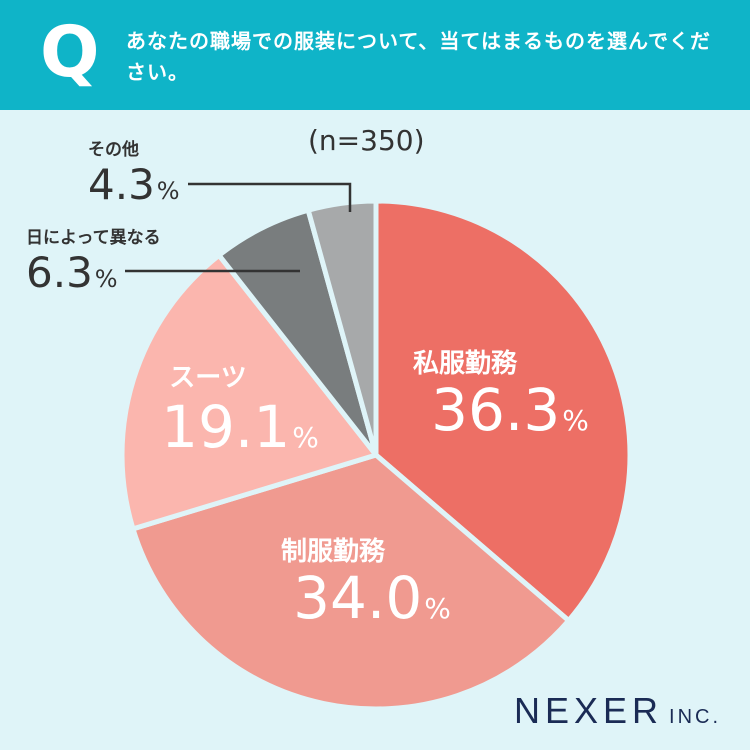 Image resolution: width=750 pixels, height=750 pixels. What do you see at coordinates (418, 56) in the screenshot?
I see `question-text: あなたの職場での服装について、当てはまるものを選んでください。` at bounding box center [418, 56].